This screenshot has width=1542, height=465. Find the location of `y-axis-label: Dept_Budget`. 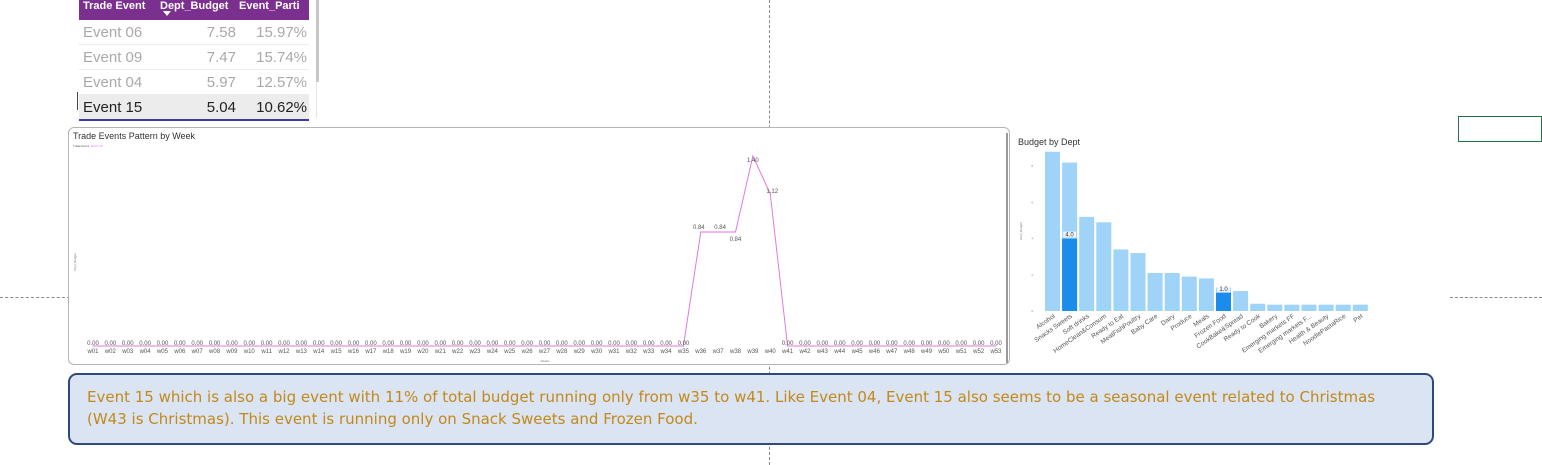

y-axis-label: Dept_Budget is located at coordinates (1021, 231).